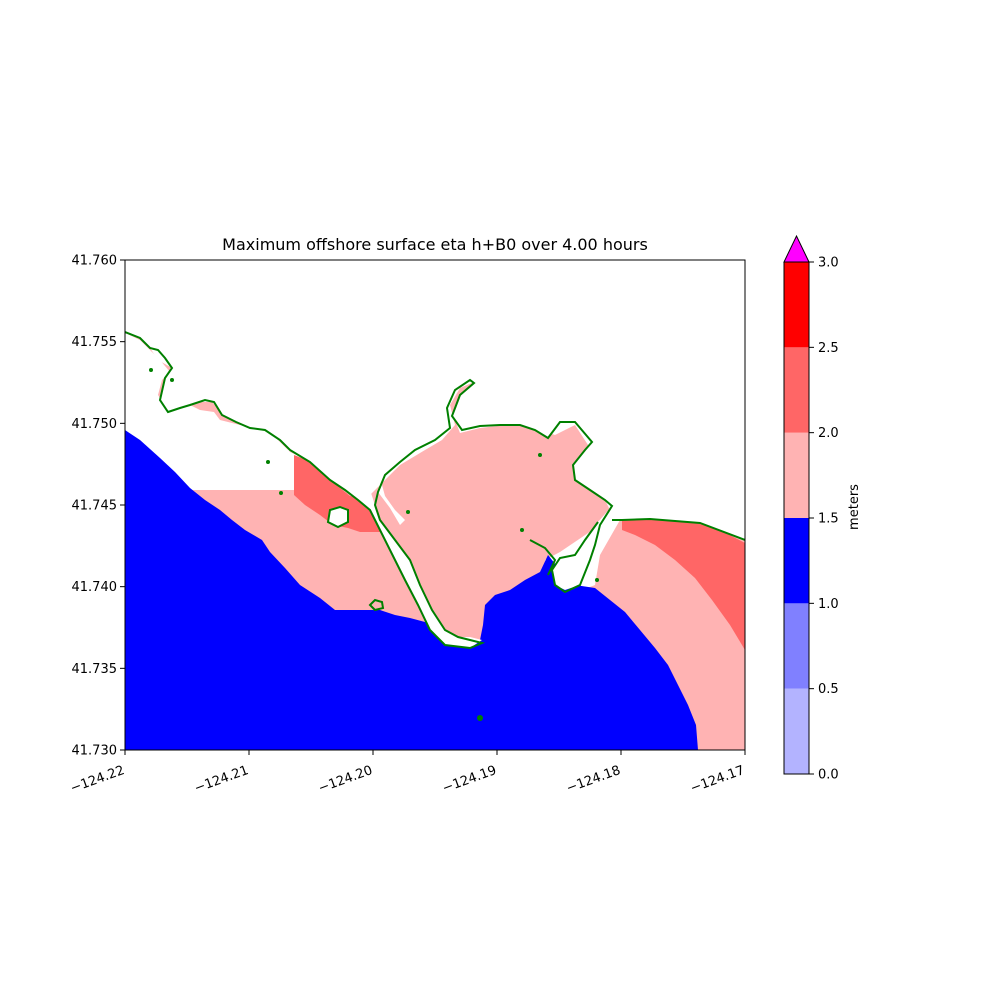 Image resolution: width=1000 pixels, height=1000 pixels. What do you see at coordinates (796, 248) in the screenshot?
I see `colorbar-extend-arrow` at bounding box center [796, 248].